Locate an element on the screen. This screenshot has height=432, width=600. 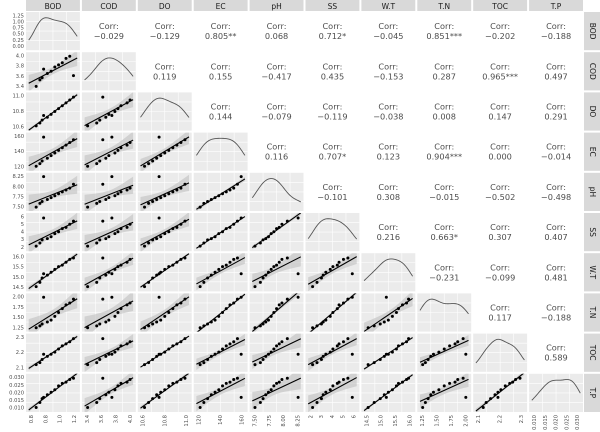
panel-w-t-t-n is located at coordinates (444, 272).